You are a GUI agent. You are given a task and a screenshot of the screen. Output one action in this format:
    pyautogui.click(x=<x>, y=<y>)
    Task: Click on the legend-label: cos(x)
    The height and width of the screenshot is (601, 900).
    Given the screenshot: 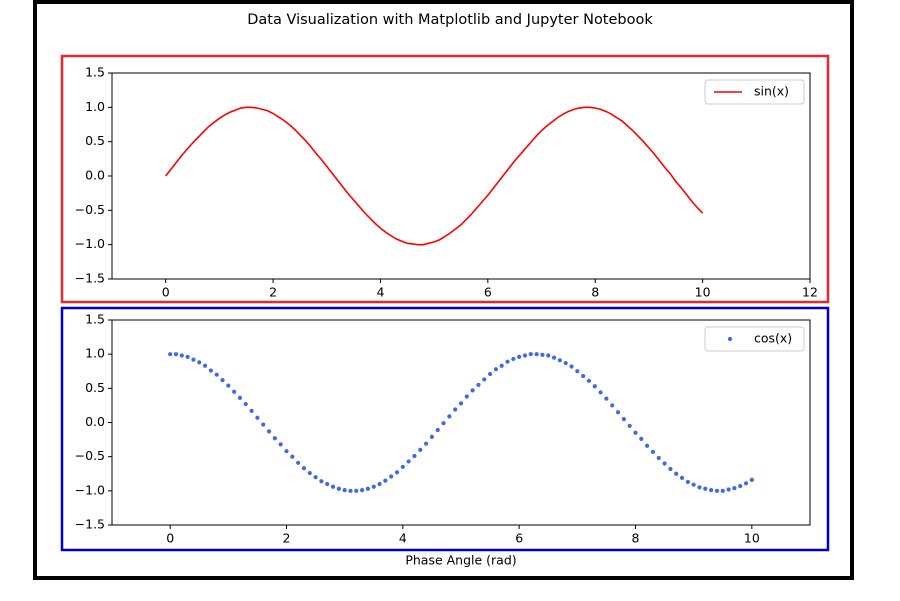 What is the action you would take?
    pyautogui.click(x=773, y=338)
    